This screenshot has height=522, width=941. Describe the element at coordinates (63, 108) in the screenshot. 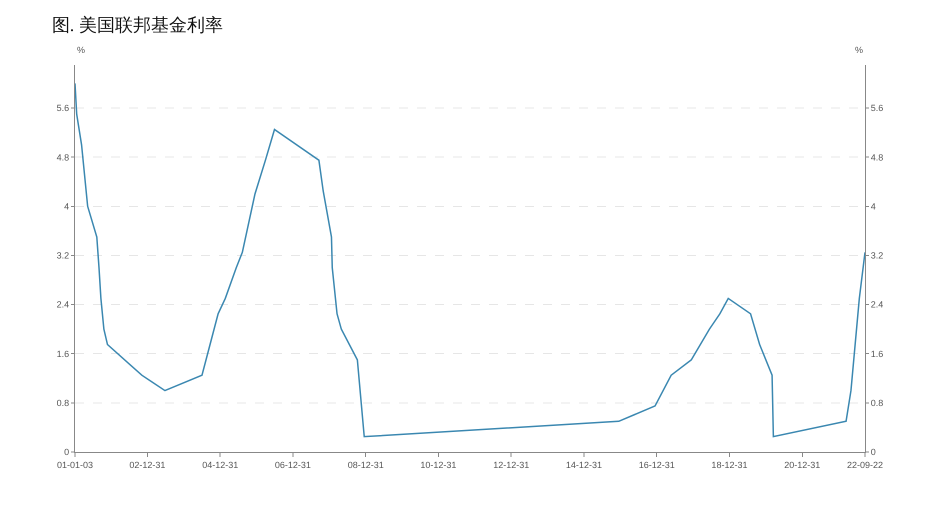

I see `y-tick-label: 5.6` at that location.